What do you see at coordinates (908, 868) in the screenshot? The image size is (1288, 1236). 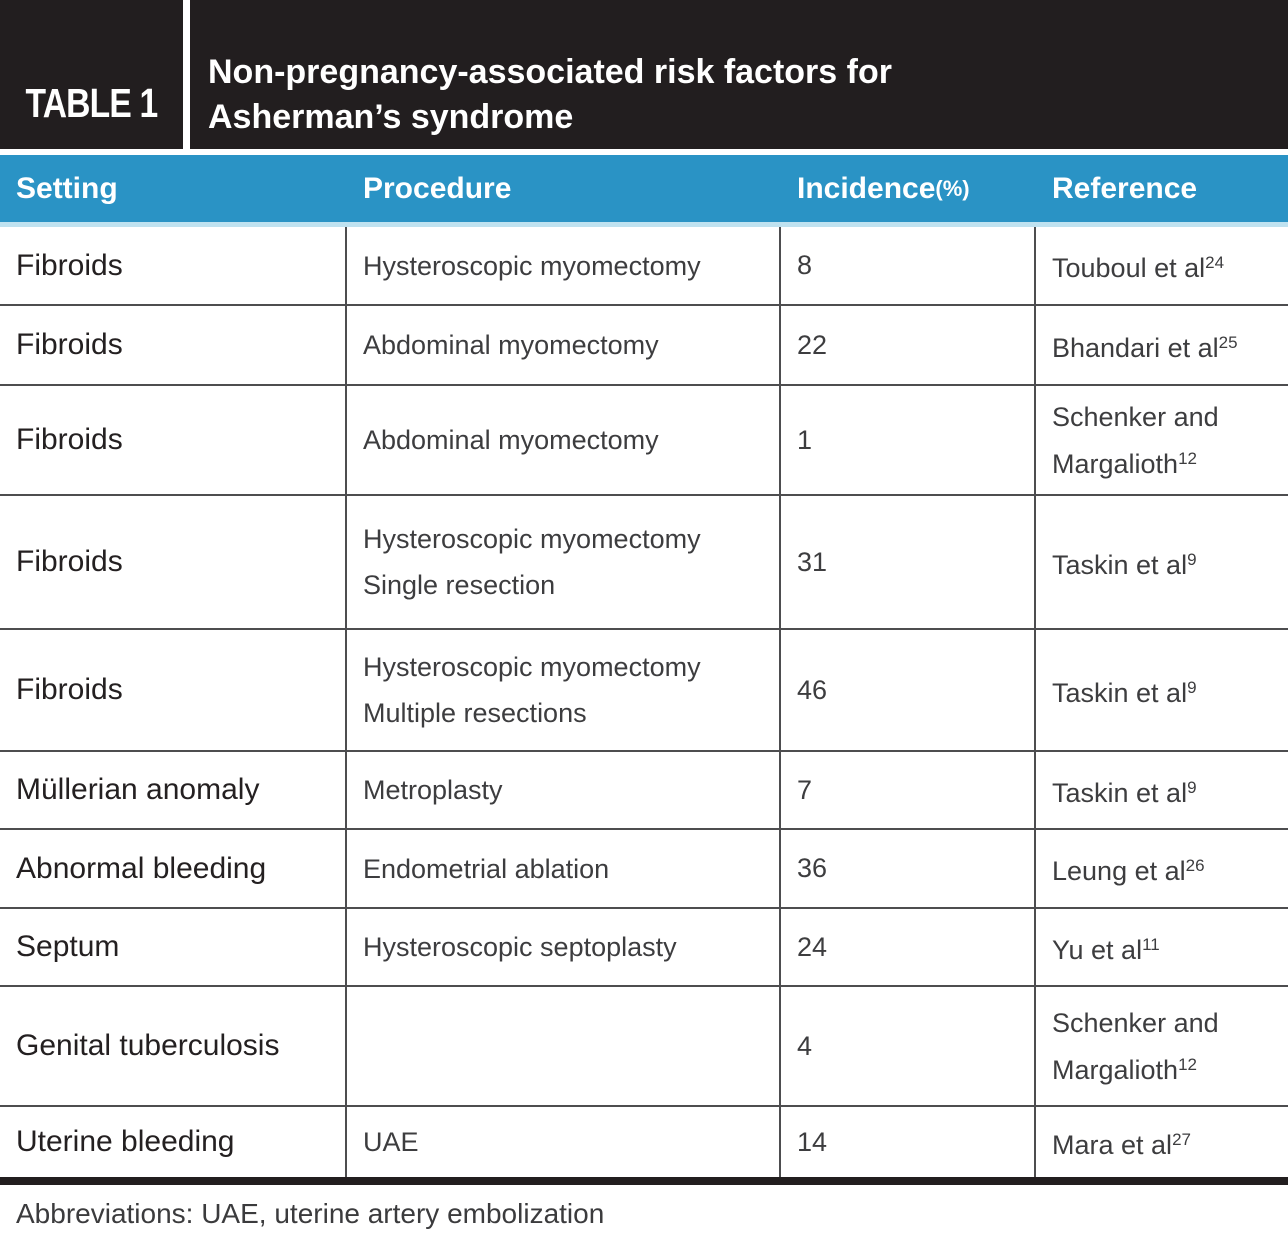 I see `incidence-cell: 36` at bounding box center [908, 868].